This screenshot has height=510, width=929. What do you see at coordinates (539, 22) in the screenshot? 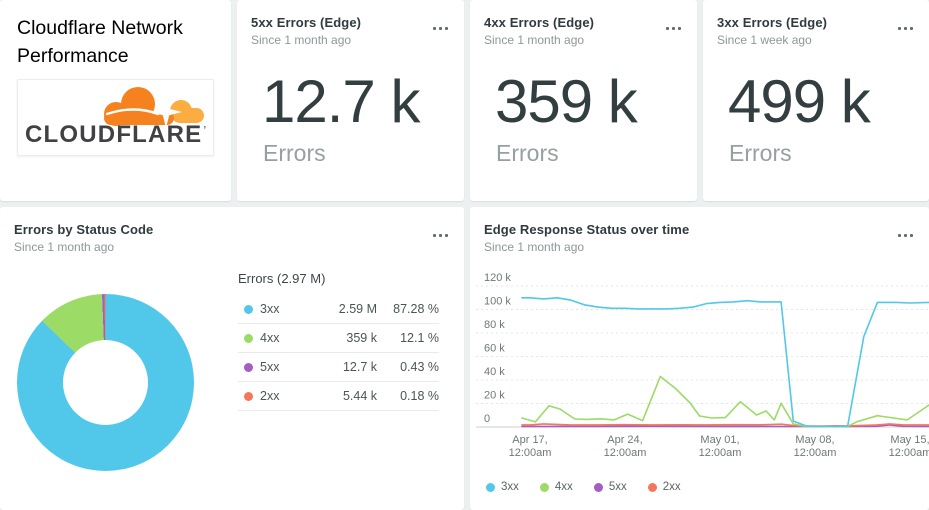
I see `card-title: 4xx Errors (Edge)` at bounding box center [539, 22].